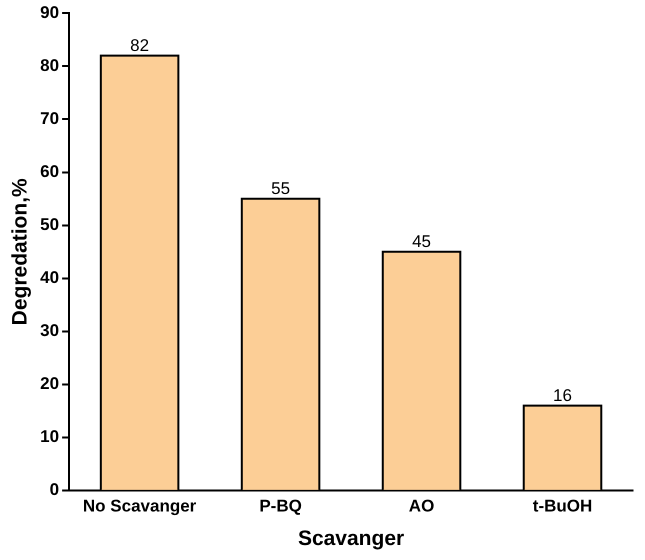  I want to click on y-axis-title: Degredation,%, so click(20, 252).